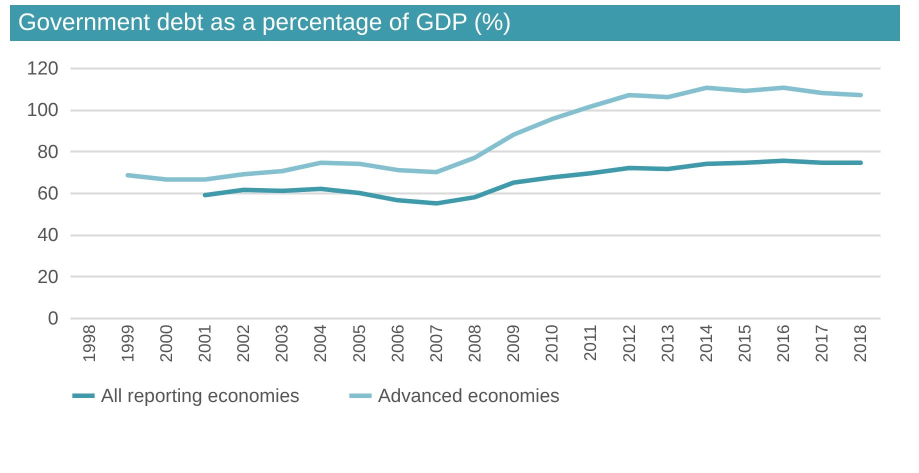 Image resolution: width=919 pixels, height=473 pixels. Describe the element at coordinates (590, 343) in the screenshot. I see `x-tick-label: 2011` at that location.